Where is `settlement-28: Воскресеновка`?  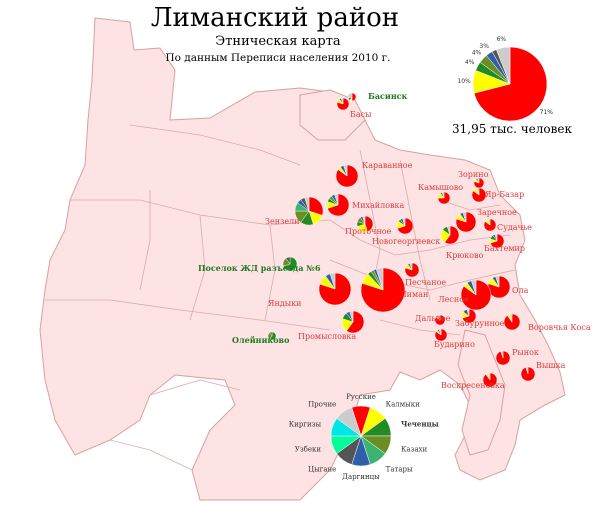 settlement-28: Воскресеновка is located at coordinates (473, 381).